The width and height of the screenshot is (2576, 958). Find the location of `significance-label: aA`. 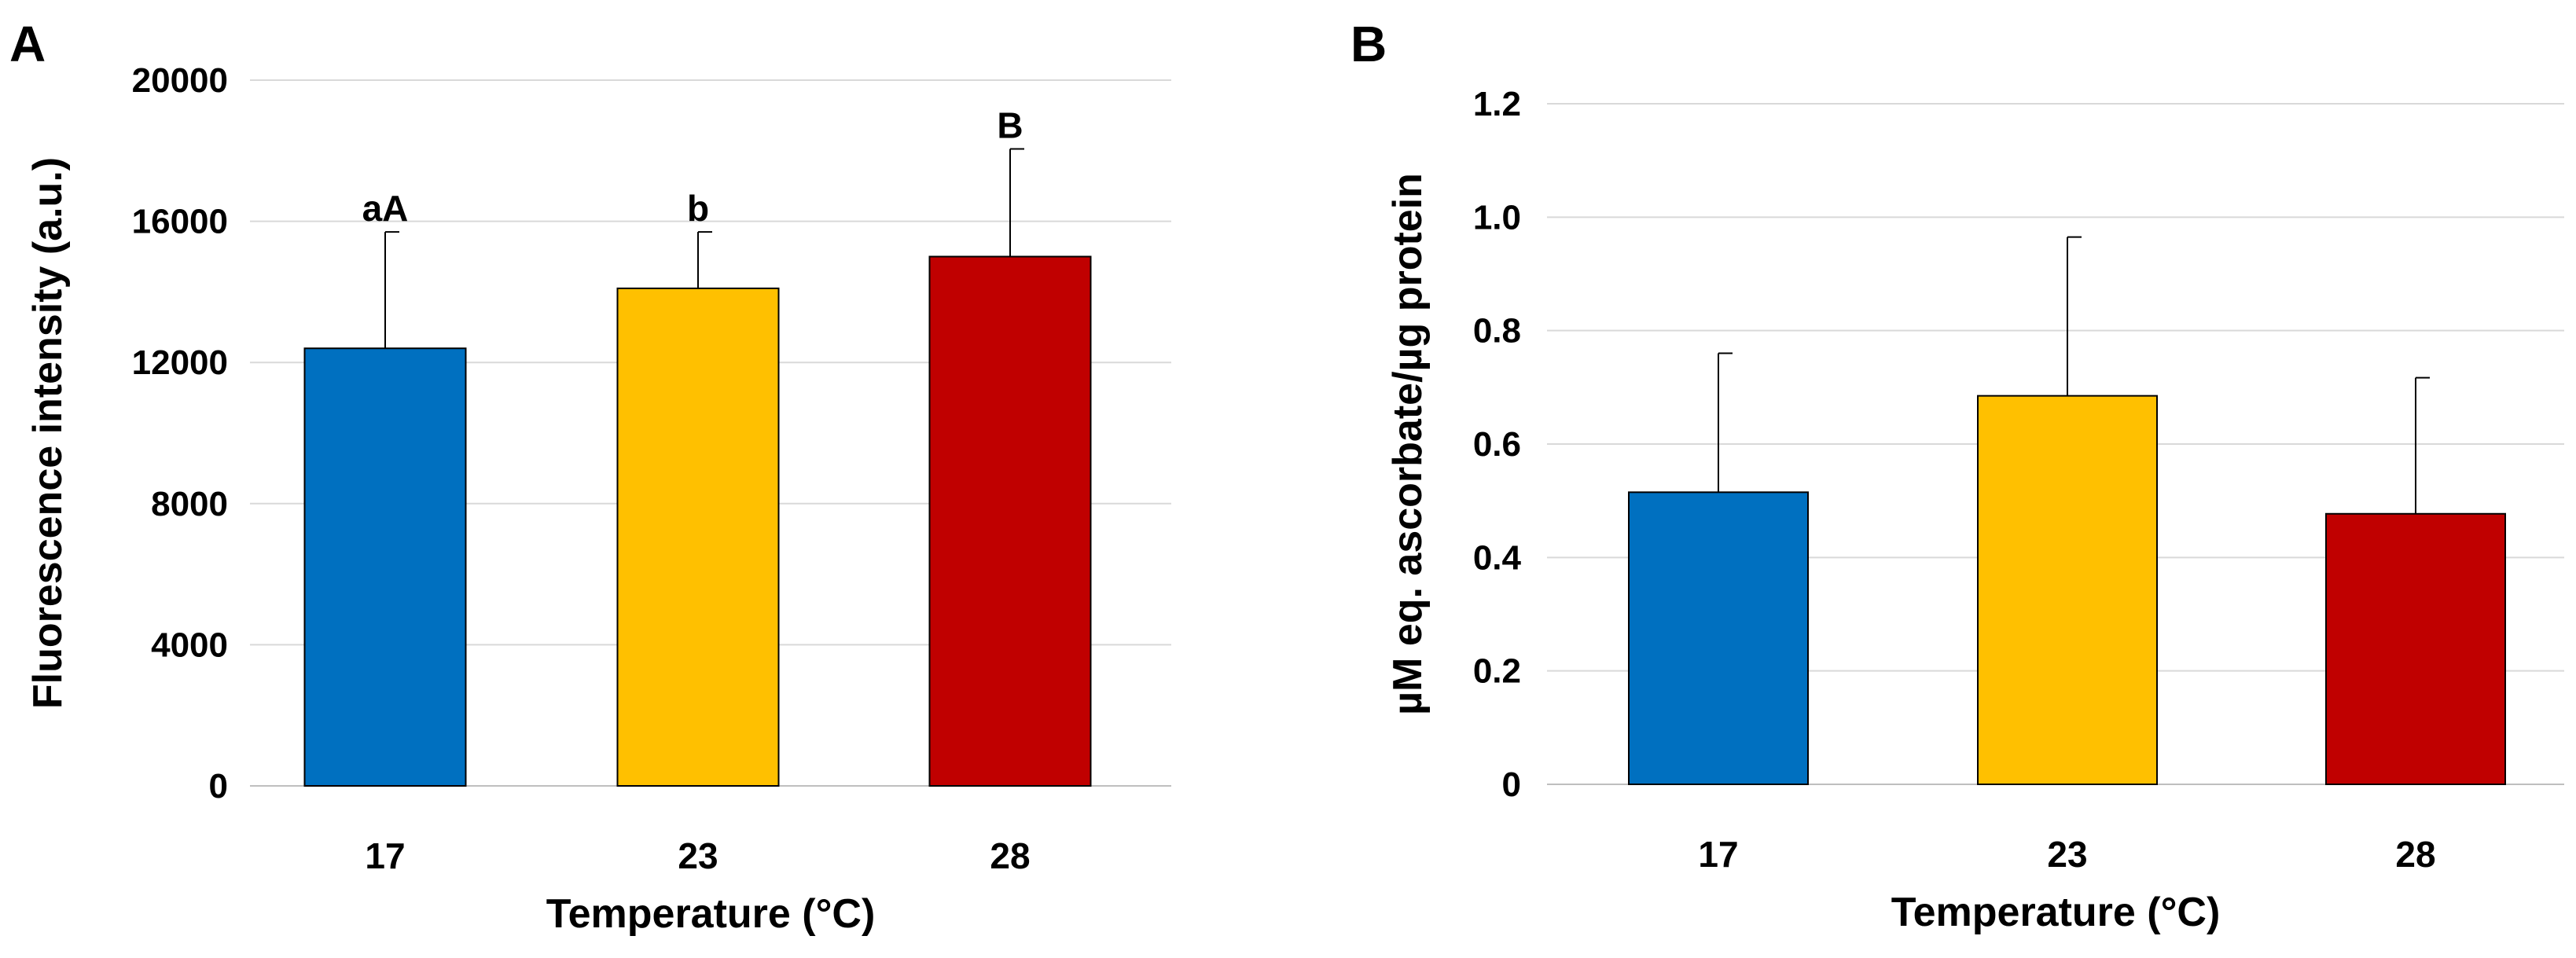

significance-label: aA is located at coordinates (385, 209).